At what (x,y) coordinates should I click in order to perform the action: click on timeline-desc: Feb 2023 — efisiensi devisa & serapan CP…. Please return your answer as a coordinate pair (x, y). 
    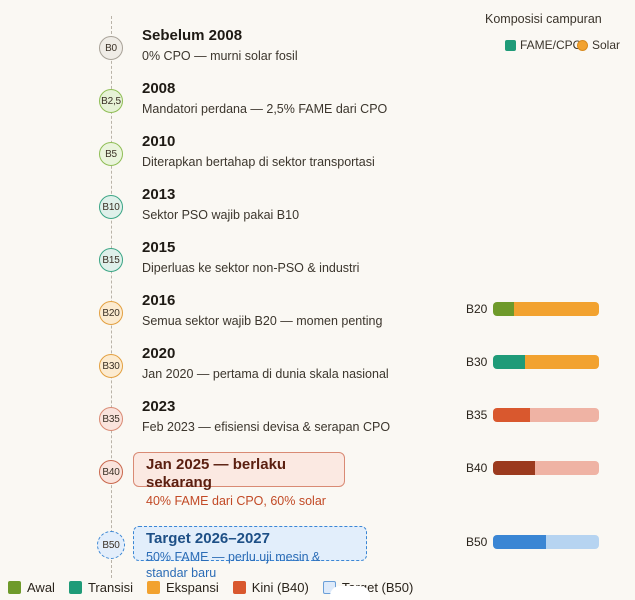
    Looking at the image, I should click on (266, 427).